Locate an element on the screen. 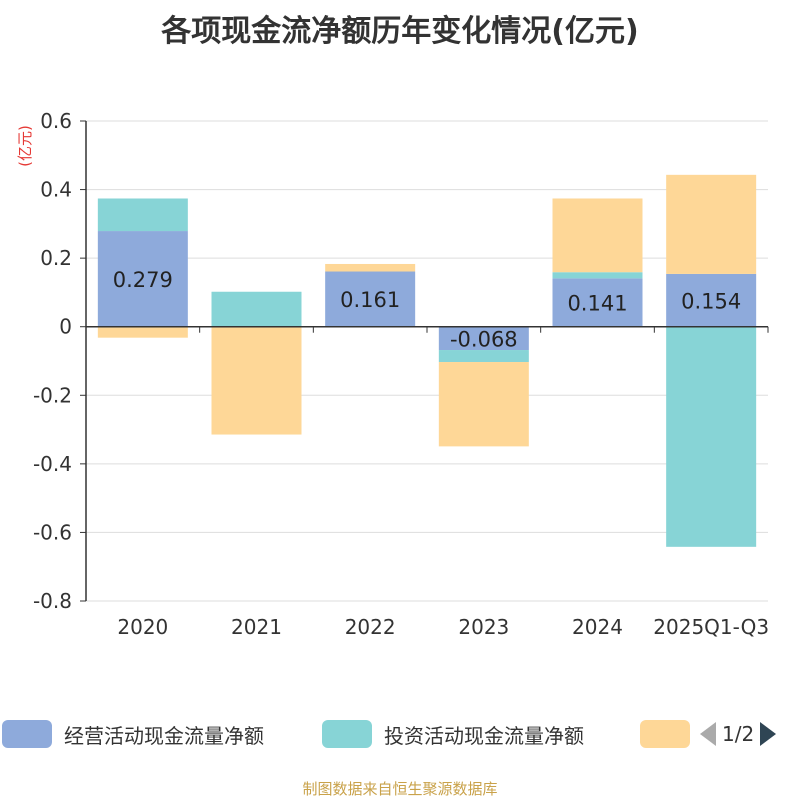 The height and width of the screenshot is (800, 800). legend-item: 经营活动现金流量净额 is located at coordinates (133, 734).